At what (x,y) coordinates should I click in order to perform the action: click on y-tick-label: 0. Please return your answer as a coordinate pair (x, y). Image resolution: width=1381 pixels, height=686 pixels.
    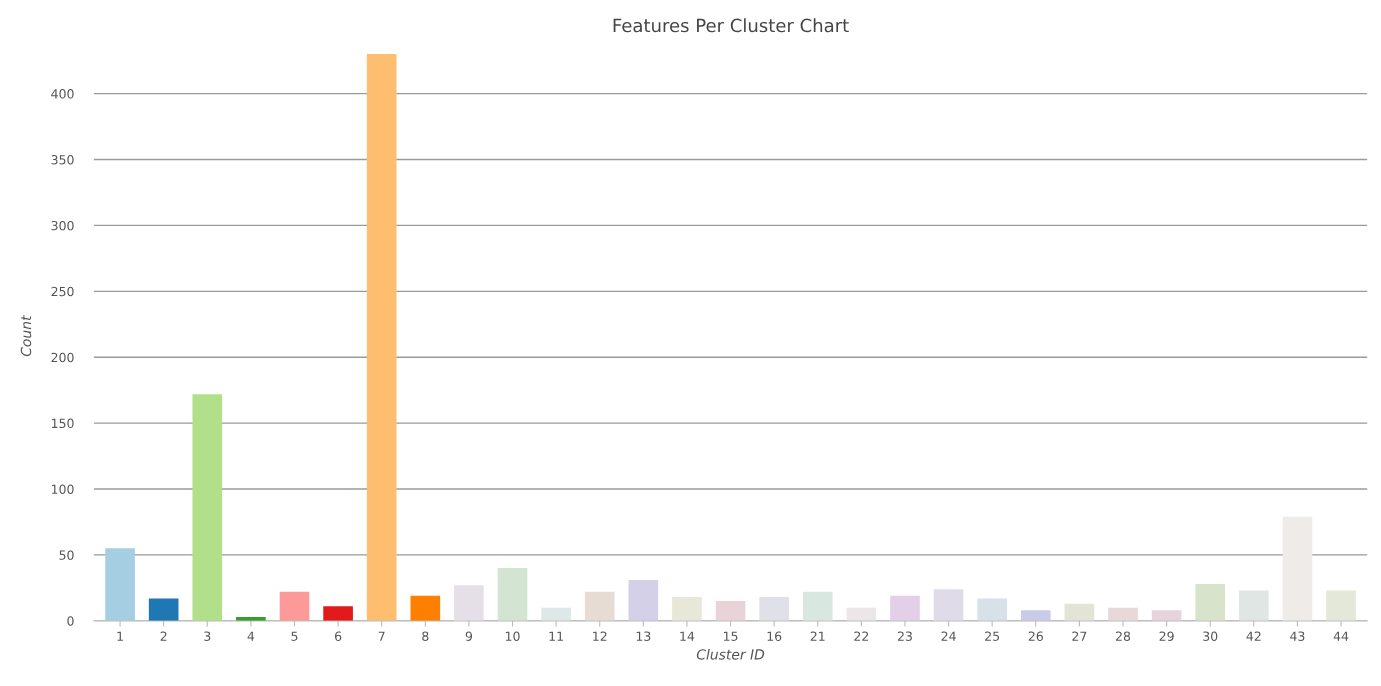
    Looking at the image, I should click on (70, 621).